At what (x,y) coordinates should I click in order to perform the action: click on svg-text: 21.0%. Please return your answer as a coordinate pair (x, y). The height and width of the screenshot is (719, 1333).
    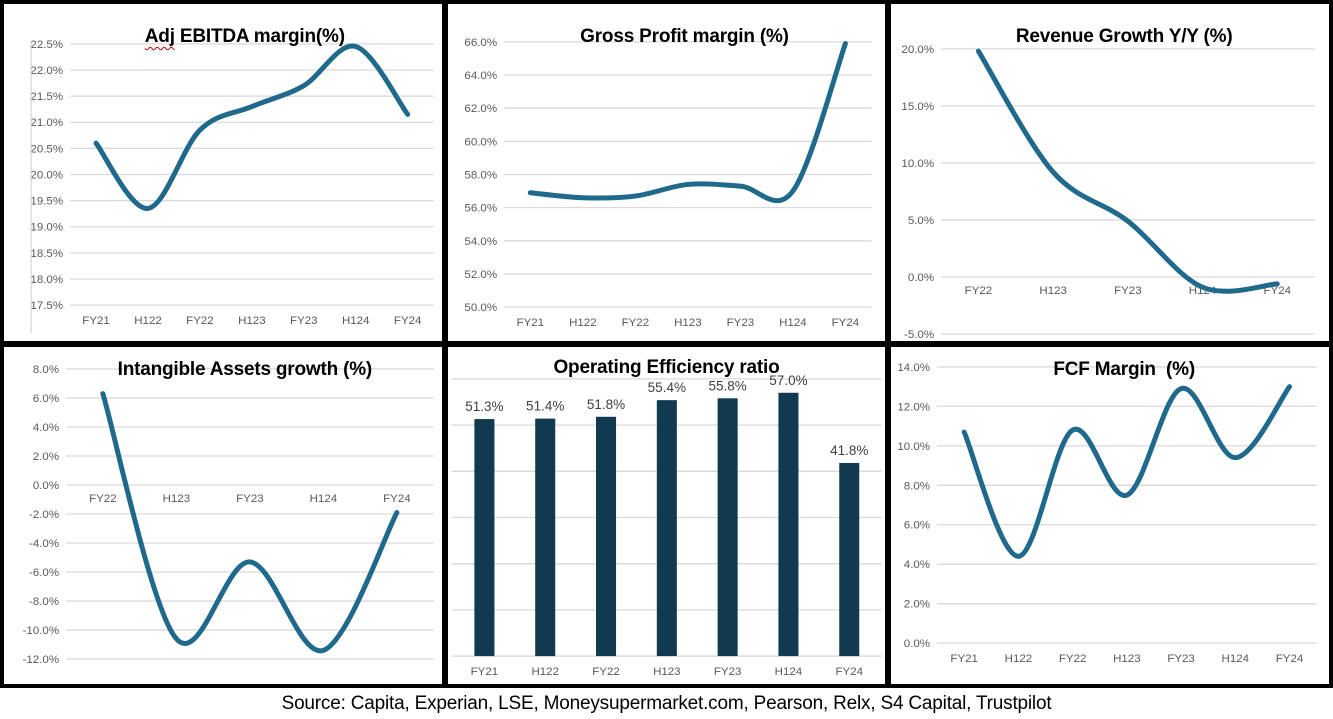
    Looking at the image, I should click on (46, 123).